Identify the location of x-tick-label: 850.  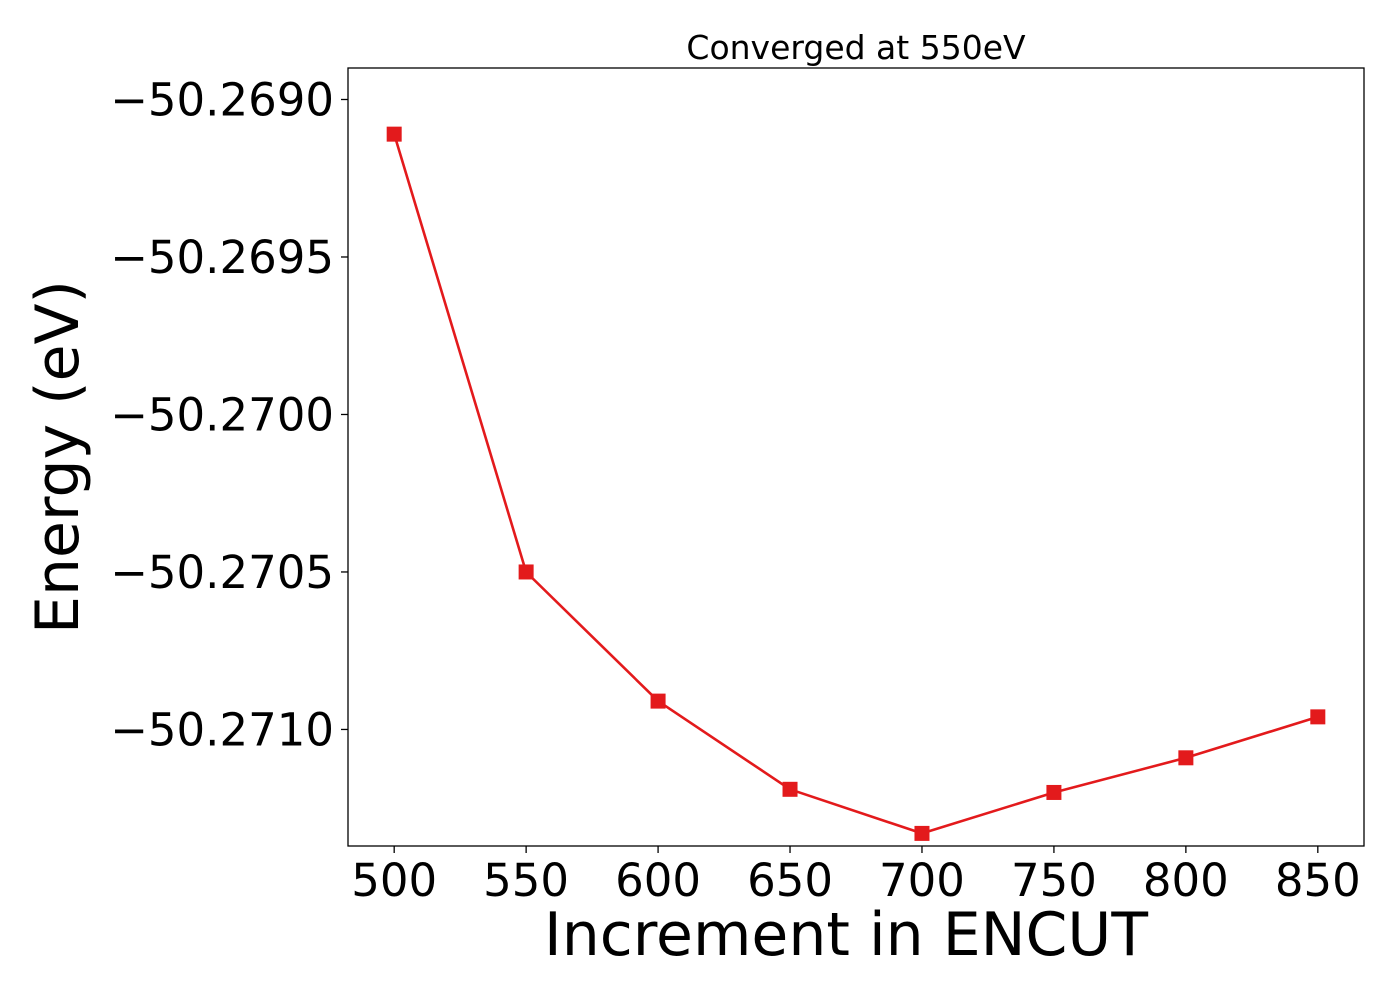
(1318, 880).